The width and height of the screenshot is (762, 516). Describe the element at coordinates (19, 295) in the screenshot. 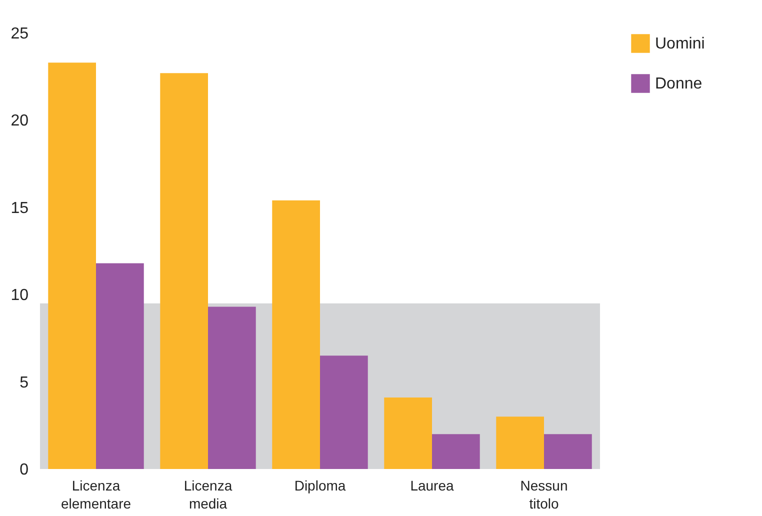

I see `y-tick-label: 10` at that location.